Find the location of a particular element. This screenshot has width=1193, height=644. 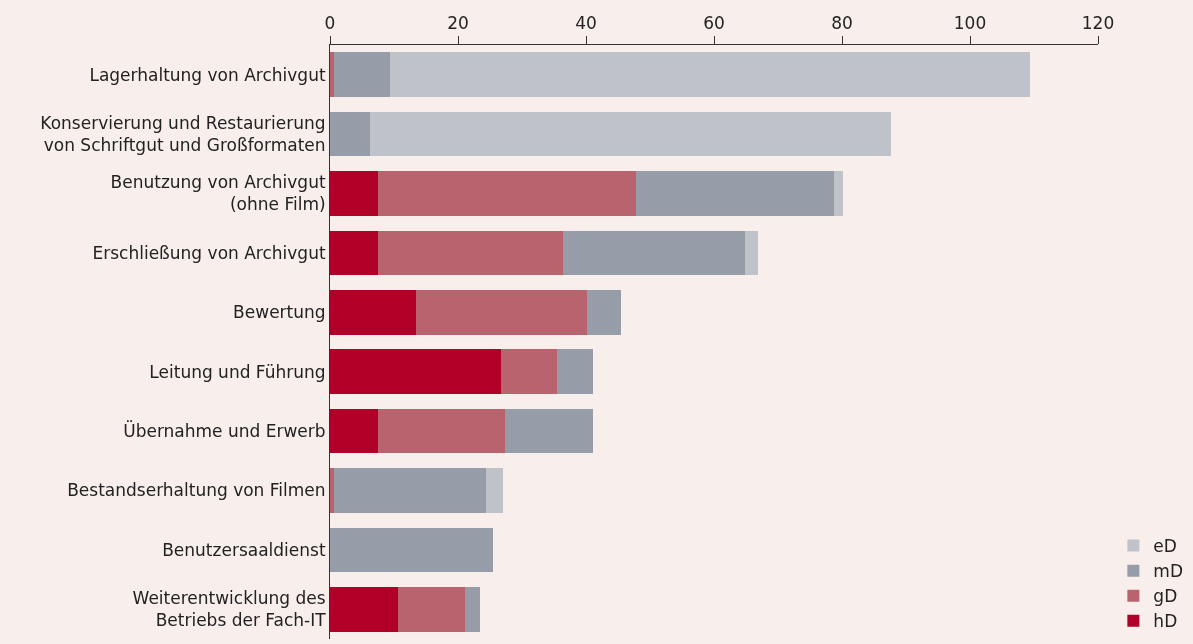

y-tick-label: Bestandserhaltung von Filmen is located at coordinates (196, 490).